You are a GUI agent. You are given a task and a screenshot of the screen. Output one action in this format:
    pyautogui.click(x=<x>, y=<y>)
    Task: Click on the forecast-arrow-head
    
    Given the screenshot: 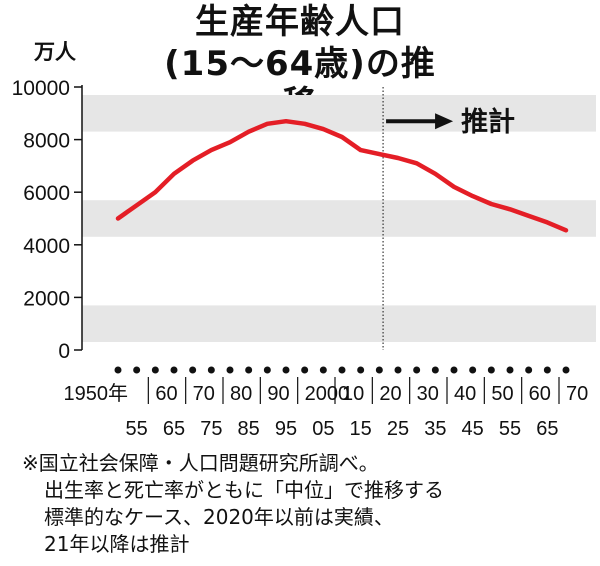 What is the action you would take?
    pyautogui.click(x=444, y=121)
    